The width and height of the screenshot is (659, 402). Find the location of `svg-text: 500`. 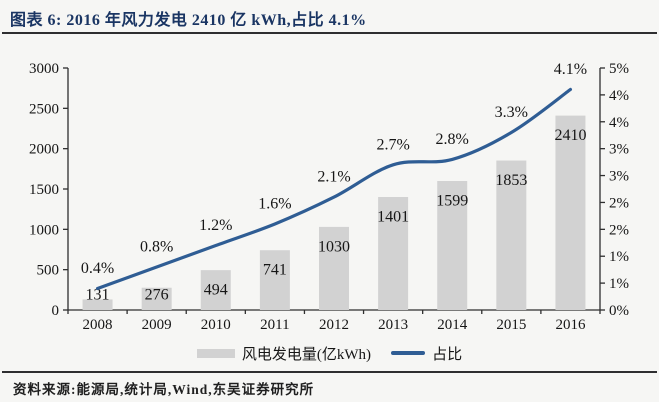

svg-text: 500 is located at coordinates (48, 271).